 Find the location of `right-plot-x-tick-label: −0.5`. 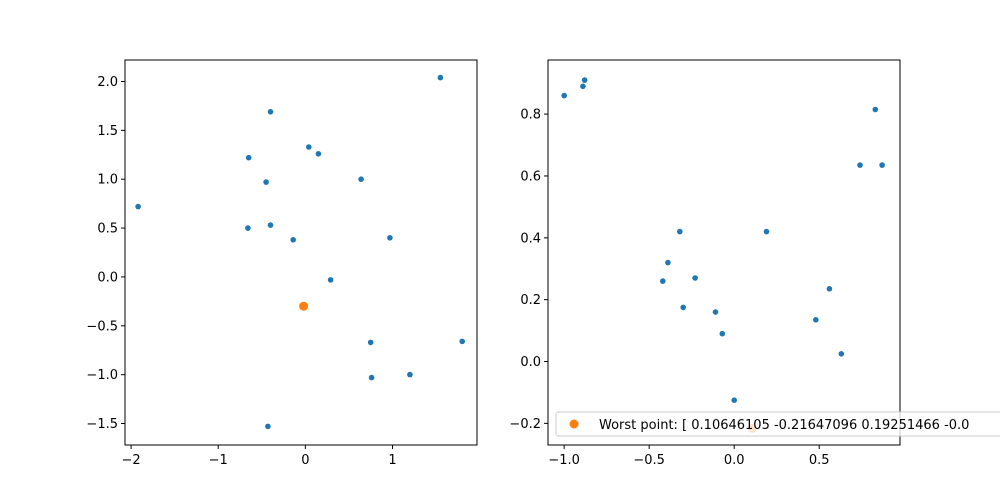

right-plot-x-tick-label: −0.5 is located at coordinates (649, 460).